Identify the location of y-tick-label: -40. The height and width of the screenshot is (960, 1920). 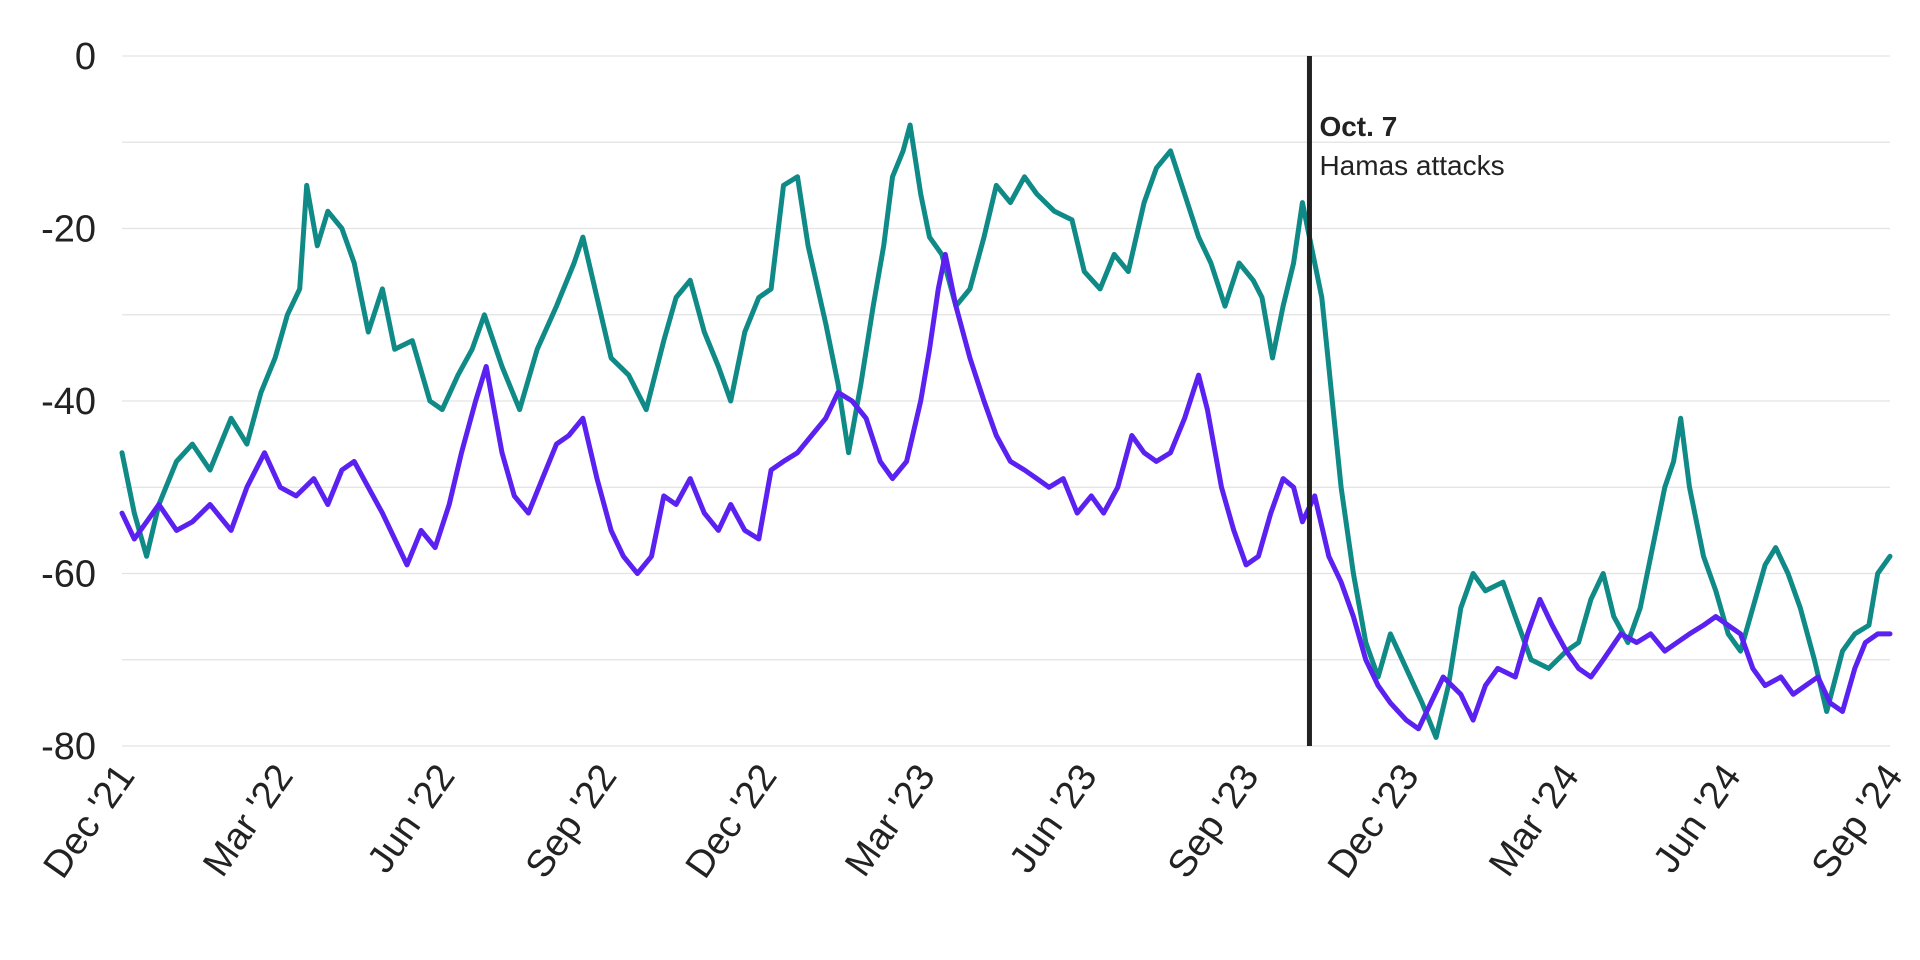
(68, 402).